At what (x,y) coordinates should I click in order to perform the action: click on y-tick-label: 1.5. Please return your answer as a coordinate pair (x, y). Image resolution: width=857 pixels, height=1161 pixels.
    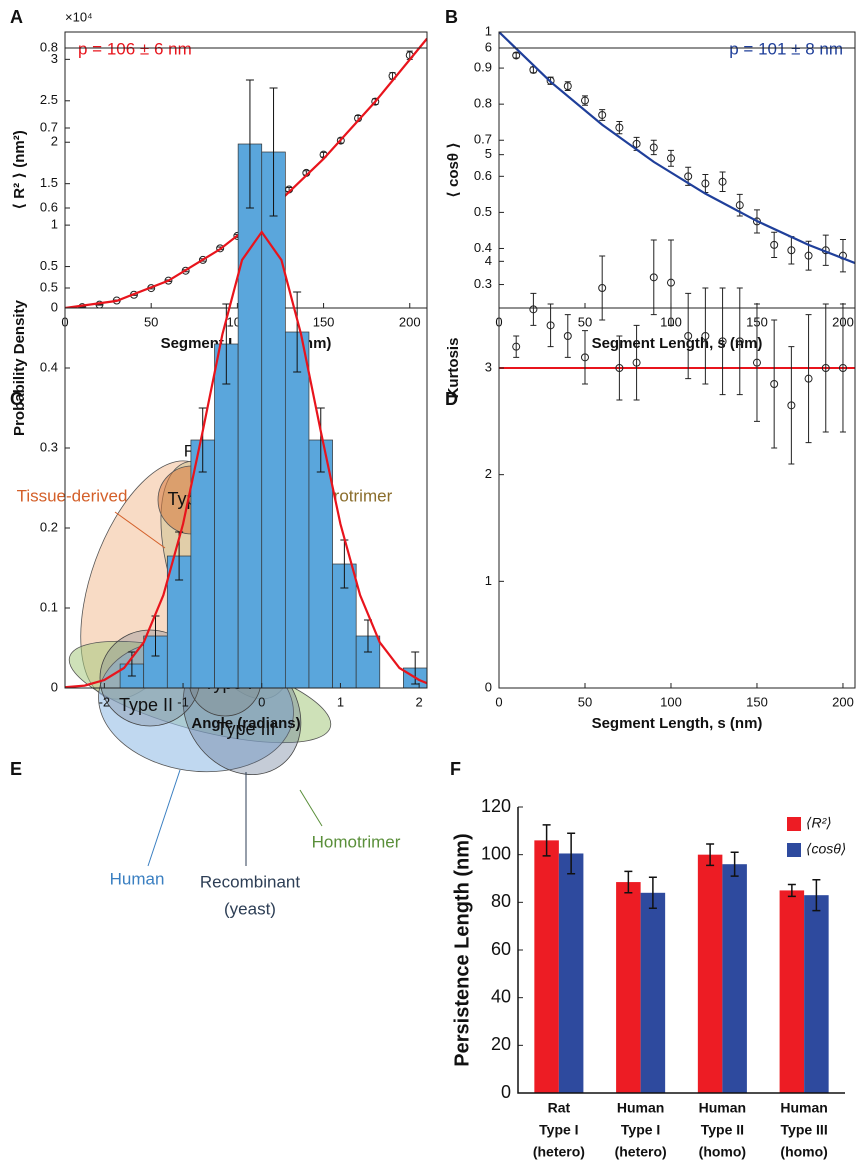
    Looking at the image, I should click on (49, 182).